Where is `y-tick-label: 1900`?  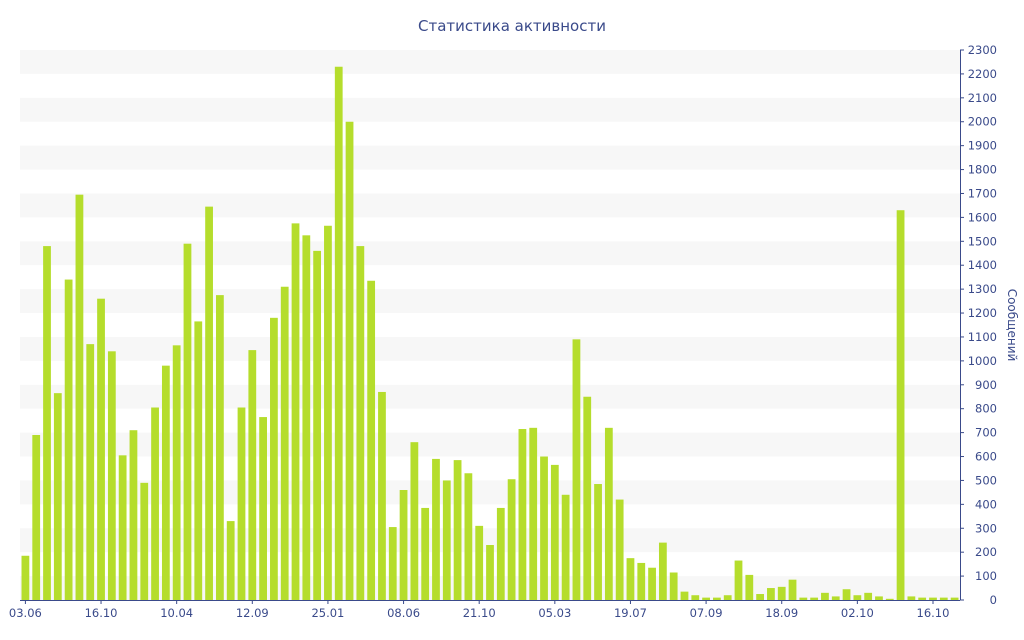 y-tick-label: 1900 is located at coordinates (982, 146).